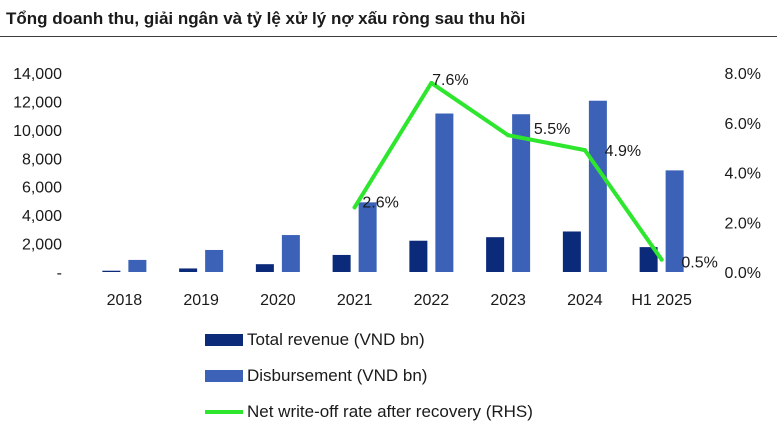 Image resolution: width=777 pixels, height=434 pixels. What do you see at coordinates (59, 273) in the screenshot?
I see `y-left-tick-label: -` at bounding box center [59, 273].